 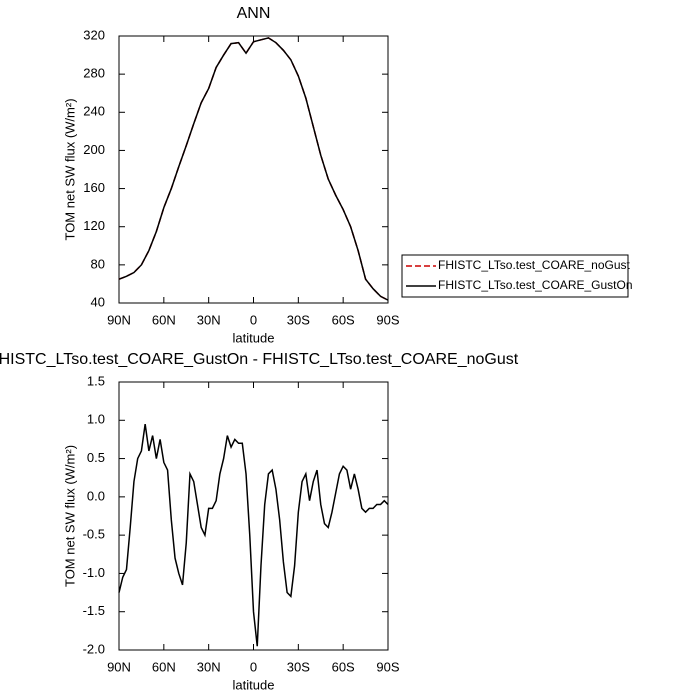 What do you see at coordinates (98, 263) in the screenshot?
I see `y-tick-label: 80` at bounding box center [98, 263].